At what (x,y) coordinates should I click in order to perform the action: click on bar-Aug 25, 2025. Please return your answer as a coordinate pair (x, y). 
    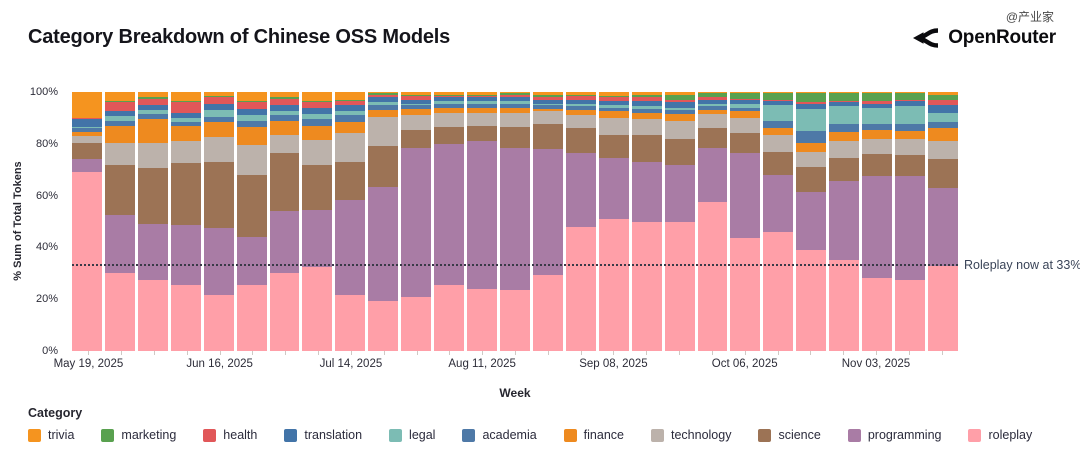
    Looking at the image, I should click on (547, 221).